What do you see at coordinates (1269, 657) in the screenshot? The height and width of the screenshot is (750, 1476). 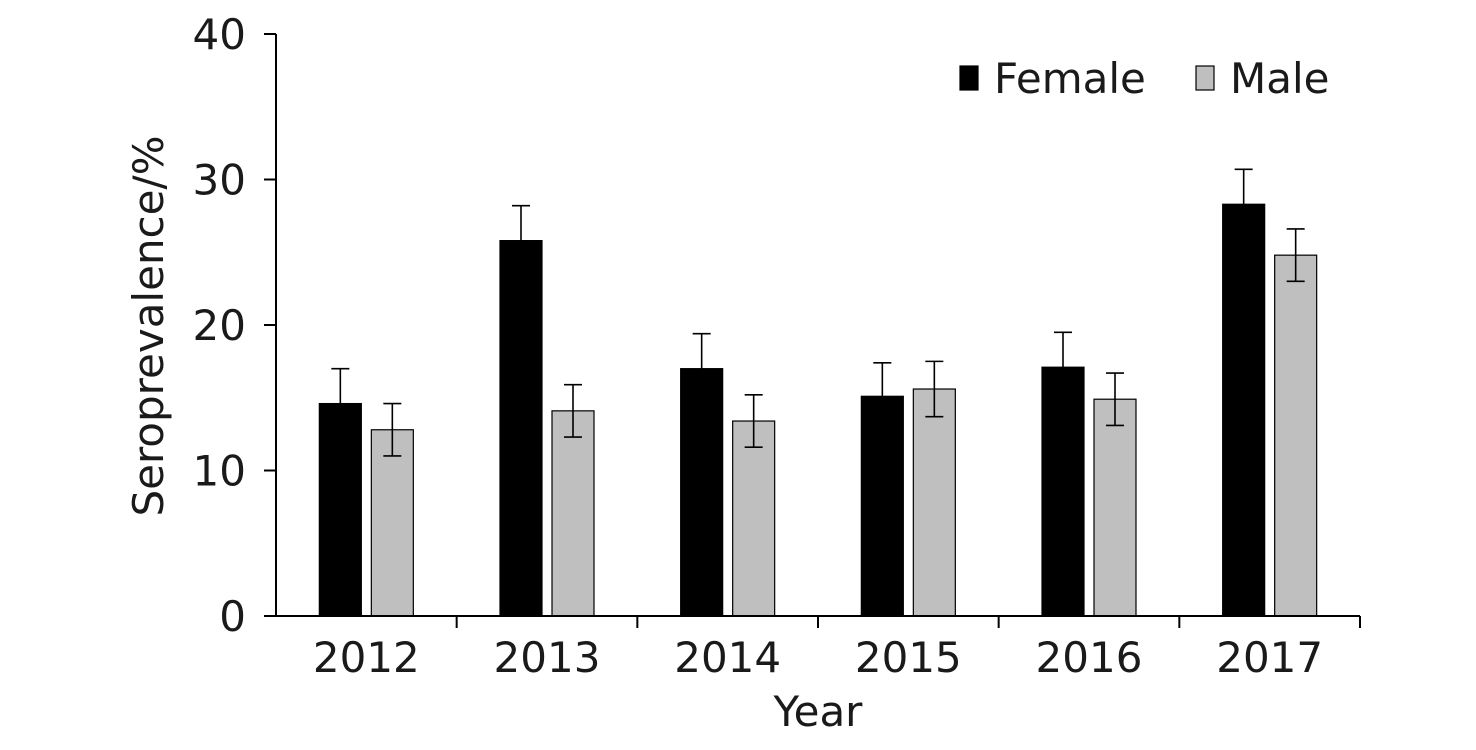 I see `x-tick-label: 2017` at bounding box center [1269, 657].